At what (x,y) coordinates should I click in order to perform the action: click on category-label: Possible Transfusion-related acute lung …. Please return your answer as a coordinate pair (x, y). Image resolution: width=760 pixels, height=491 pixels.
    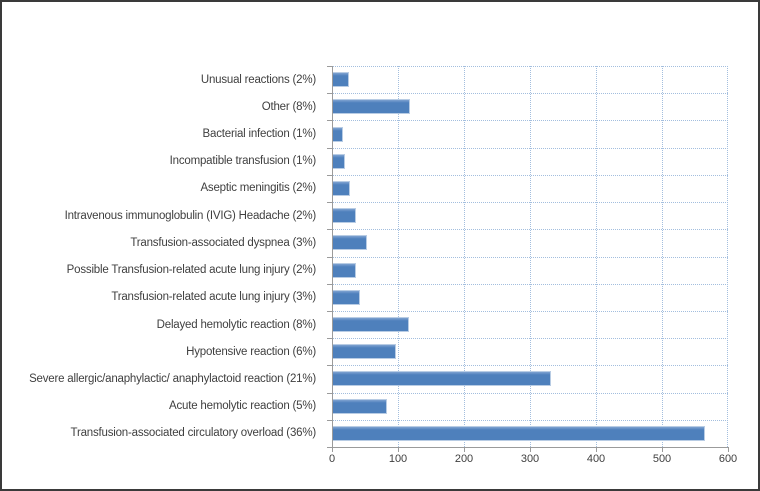
    Looking at the image, I should click on (191, 270).